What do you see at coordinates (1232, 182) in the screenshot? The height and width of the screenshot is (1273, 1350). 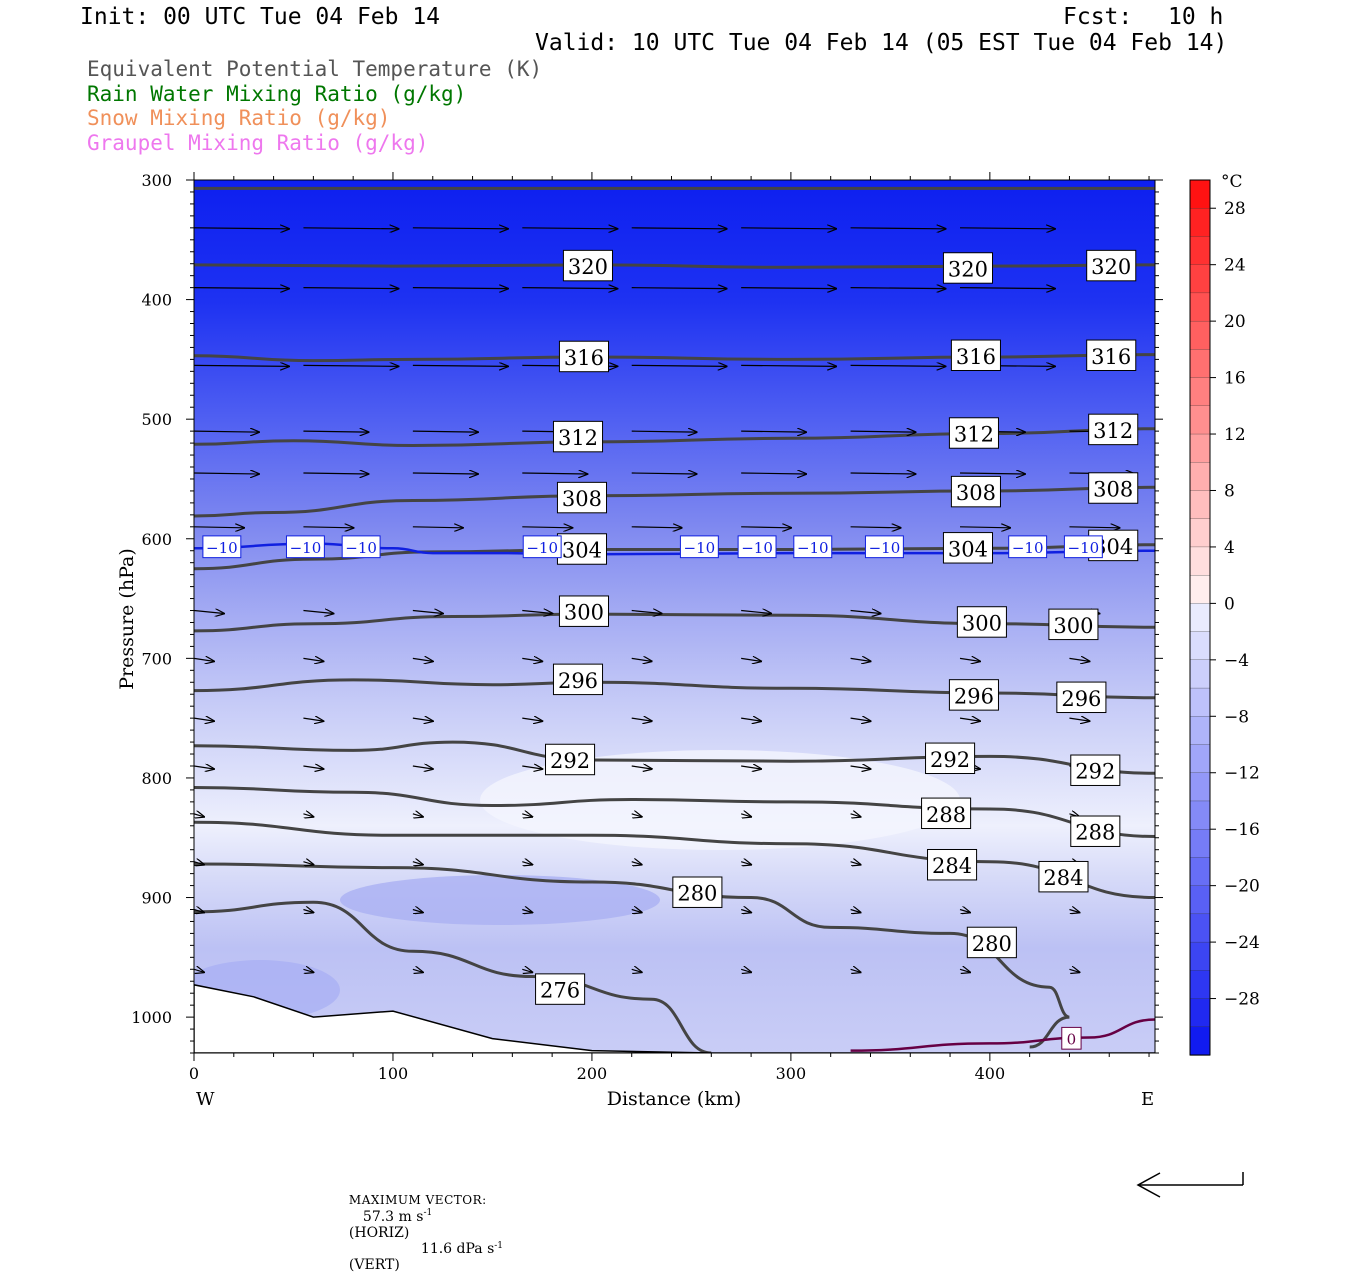 I see `colorbar-unit: °C` at bounding box center [1232, 182].